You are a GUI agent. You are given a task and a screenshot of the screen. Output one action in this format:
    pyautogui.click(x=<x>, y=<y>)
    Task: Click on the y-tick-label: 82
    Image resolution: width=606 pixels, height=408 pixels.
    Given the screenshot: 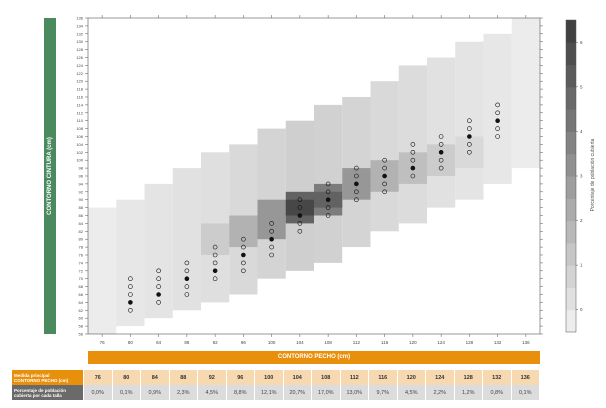 What is the action you would take?
    pyautogui.click(x=81, y=231)
    